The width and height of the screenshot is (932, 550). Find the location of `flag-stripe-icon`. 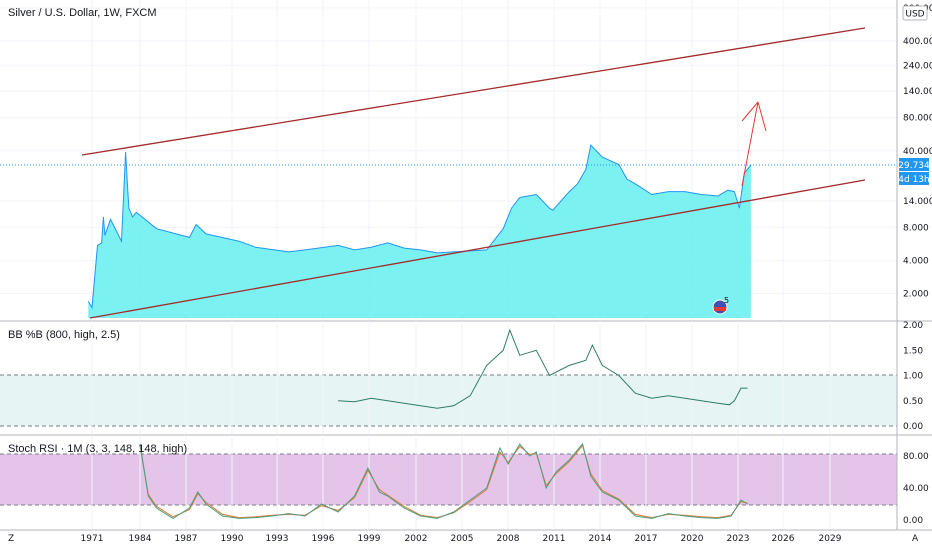

flag-stripe-icon is located at coordinates (720, 309).